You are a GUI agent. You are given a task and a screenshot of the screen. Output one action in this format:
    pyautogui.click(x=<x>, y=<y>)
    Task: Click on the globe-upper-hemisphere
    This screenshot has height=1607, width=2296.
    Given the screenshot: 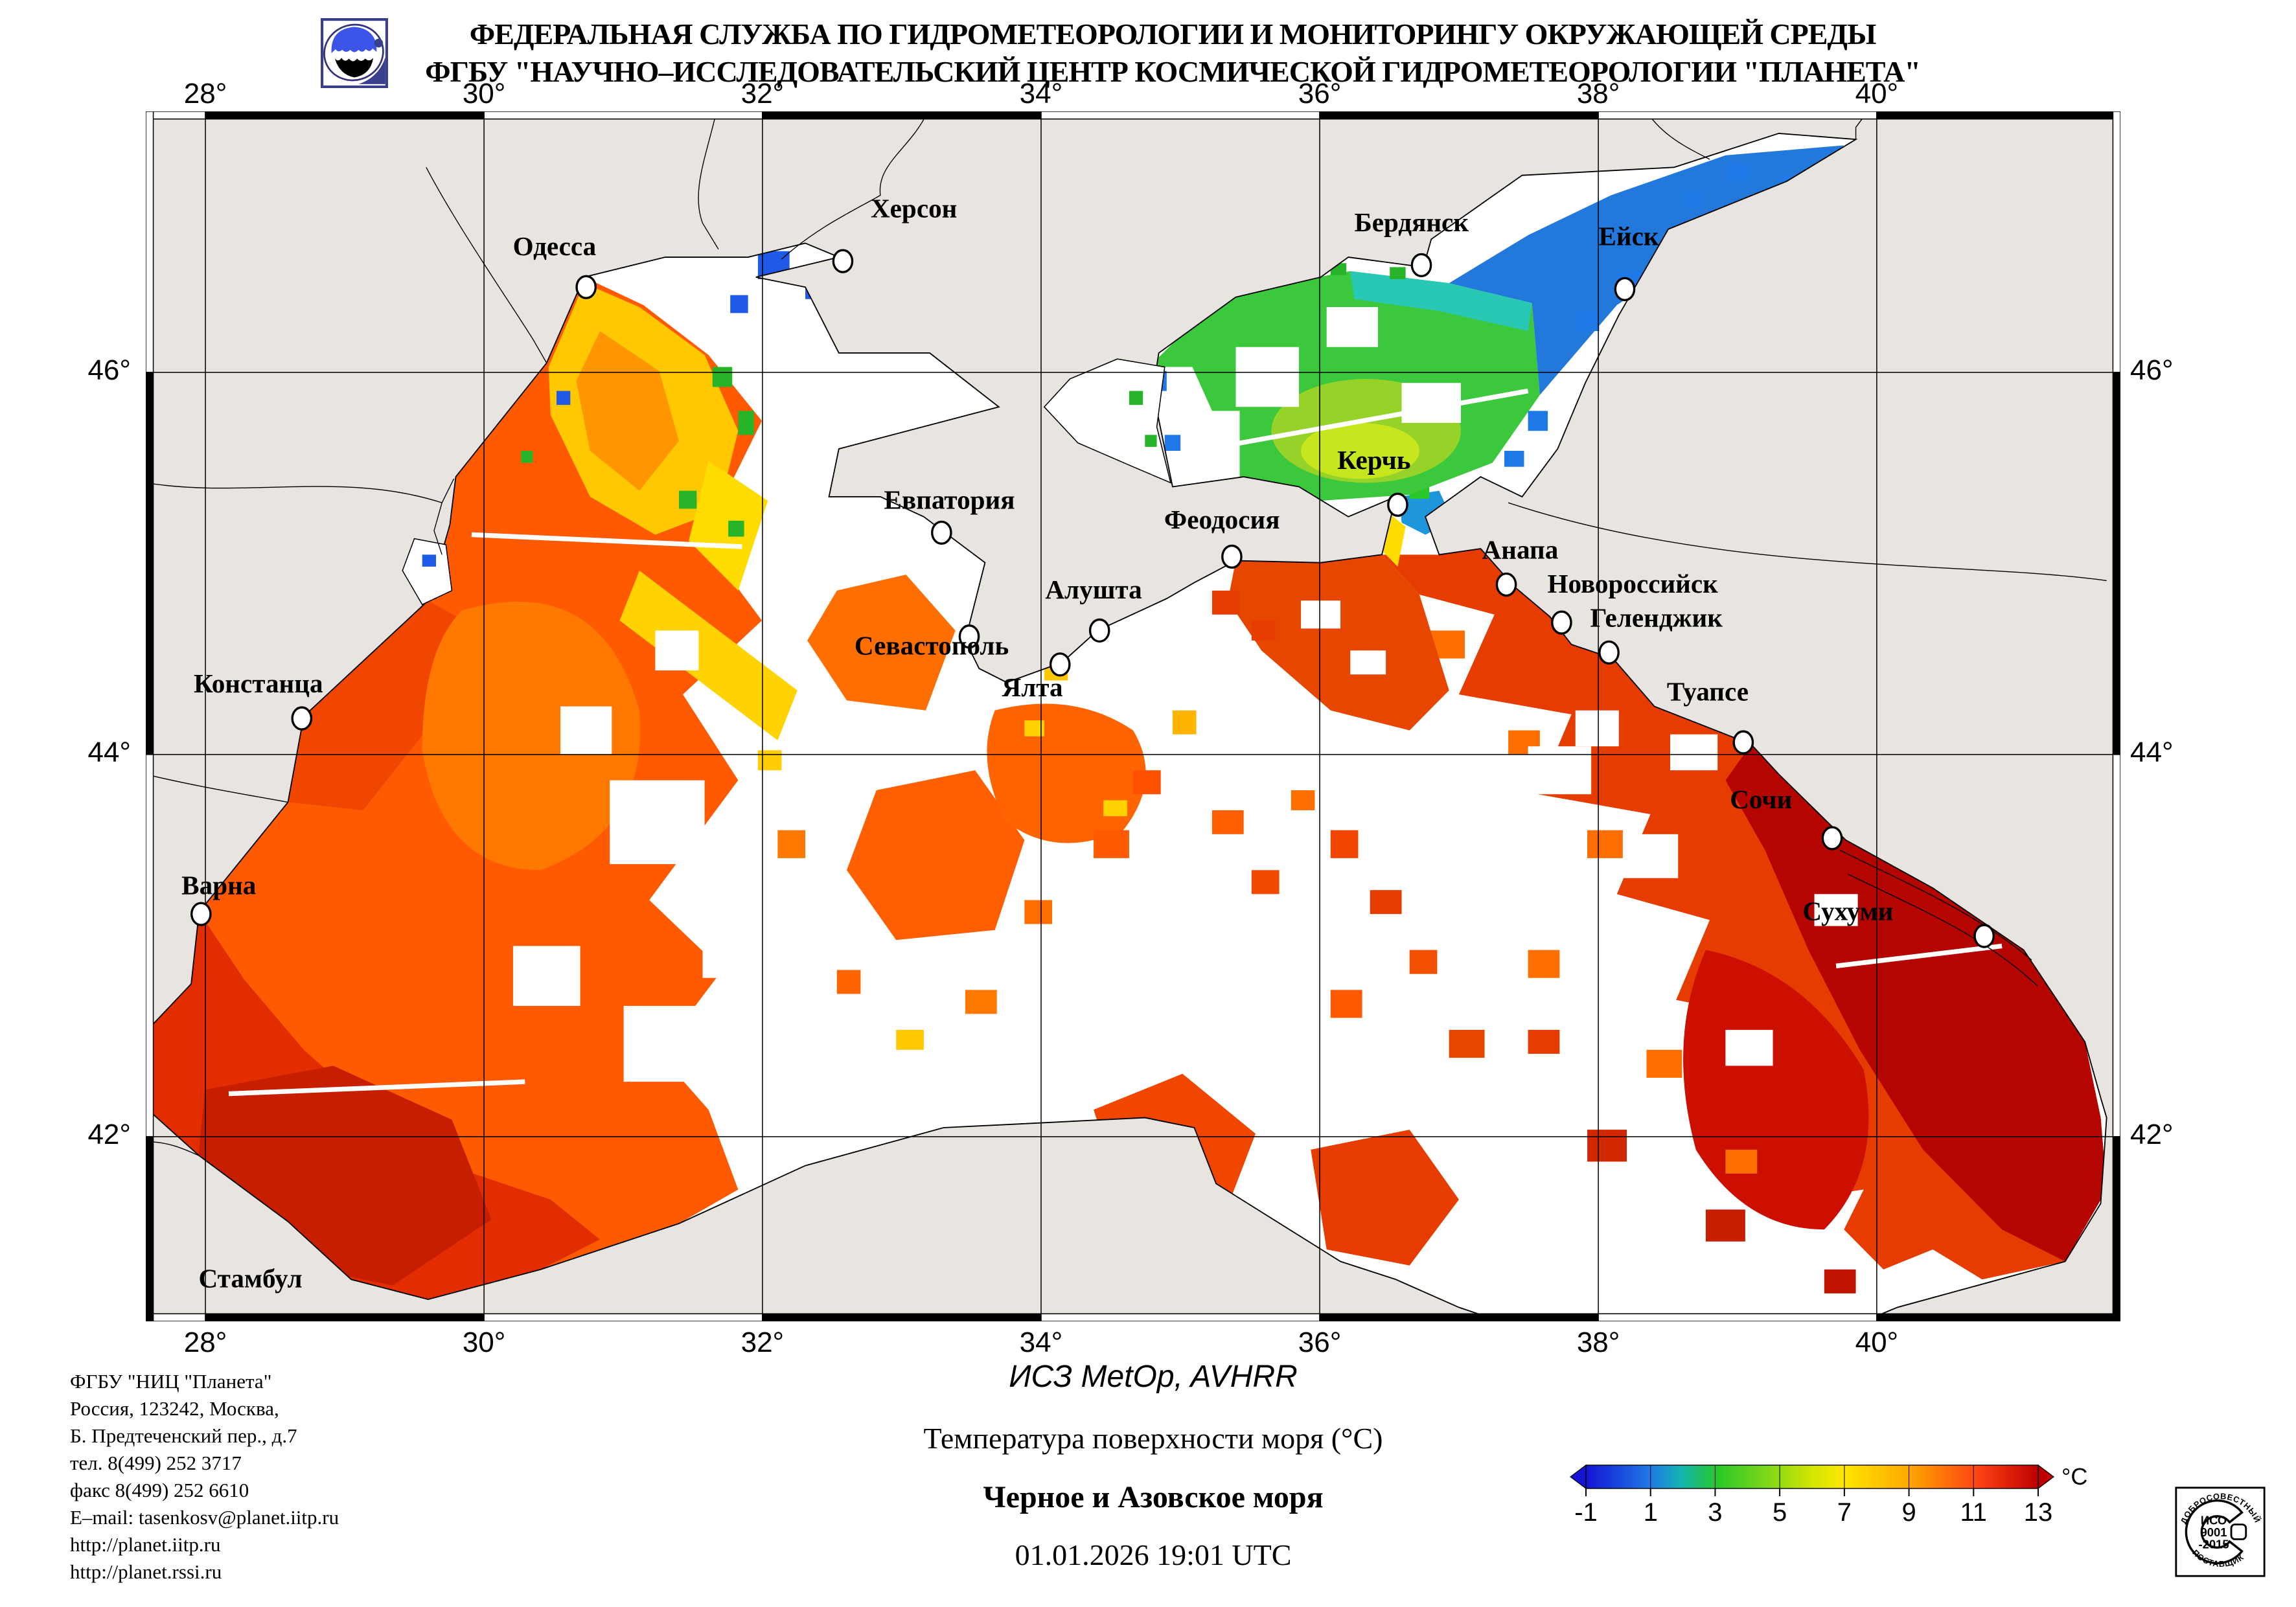 What is the action you would take?
    pyautogui.click(x=354, y=40)
    